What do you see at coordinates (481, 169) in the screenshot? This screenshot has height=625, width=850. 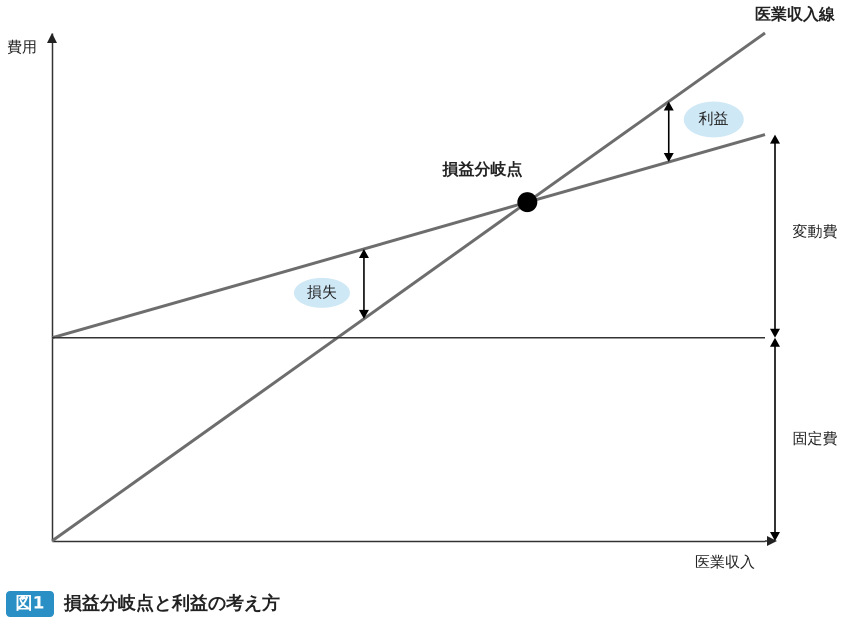 I see `annotation: 損益分岐点` at bounding box center [481, 169].